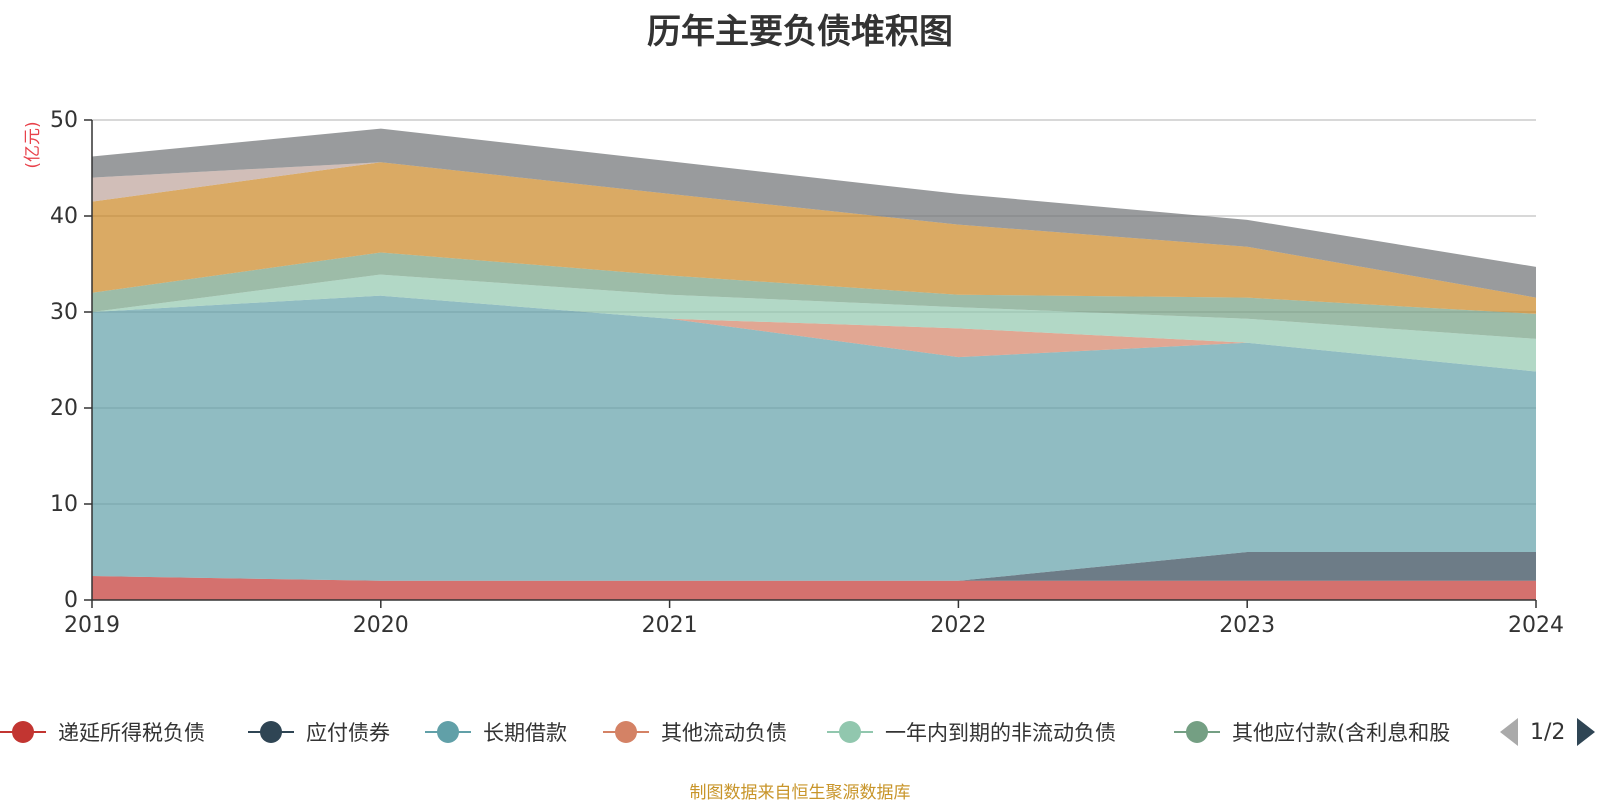 Image resolution: width=1600 pixels, height=803 pixels. I want to click on legend-label: 其他流动负债, so click(724, 733).